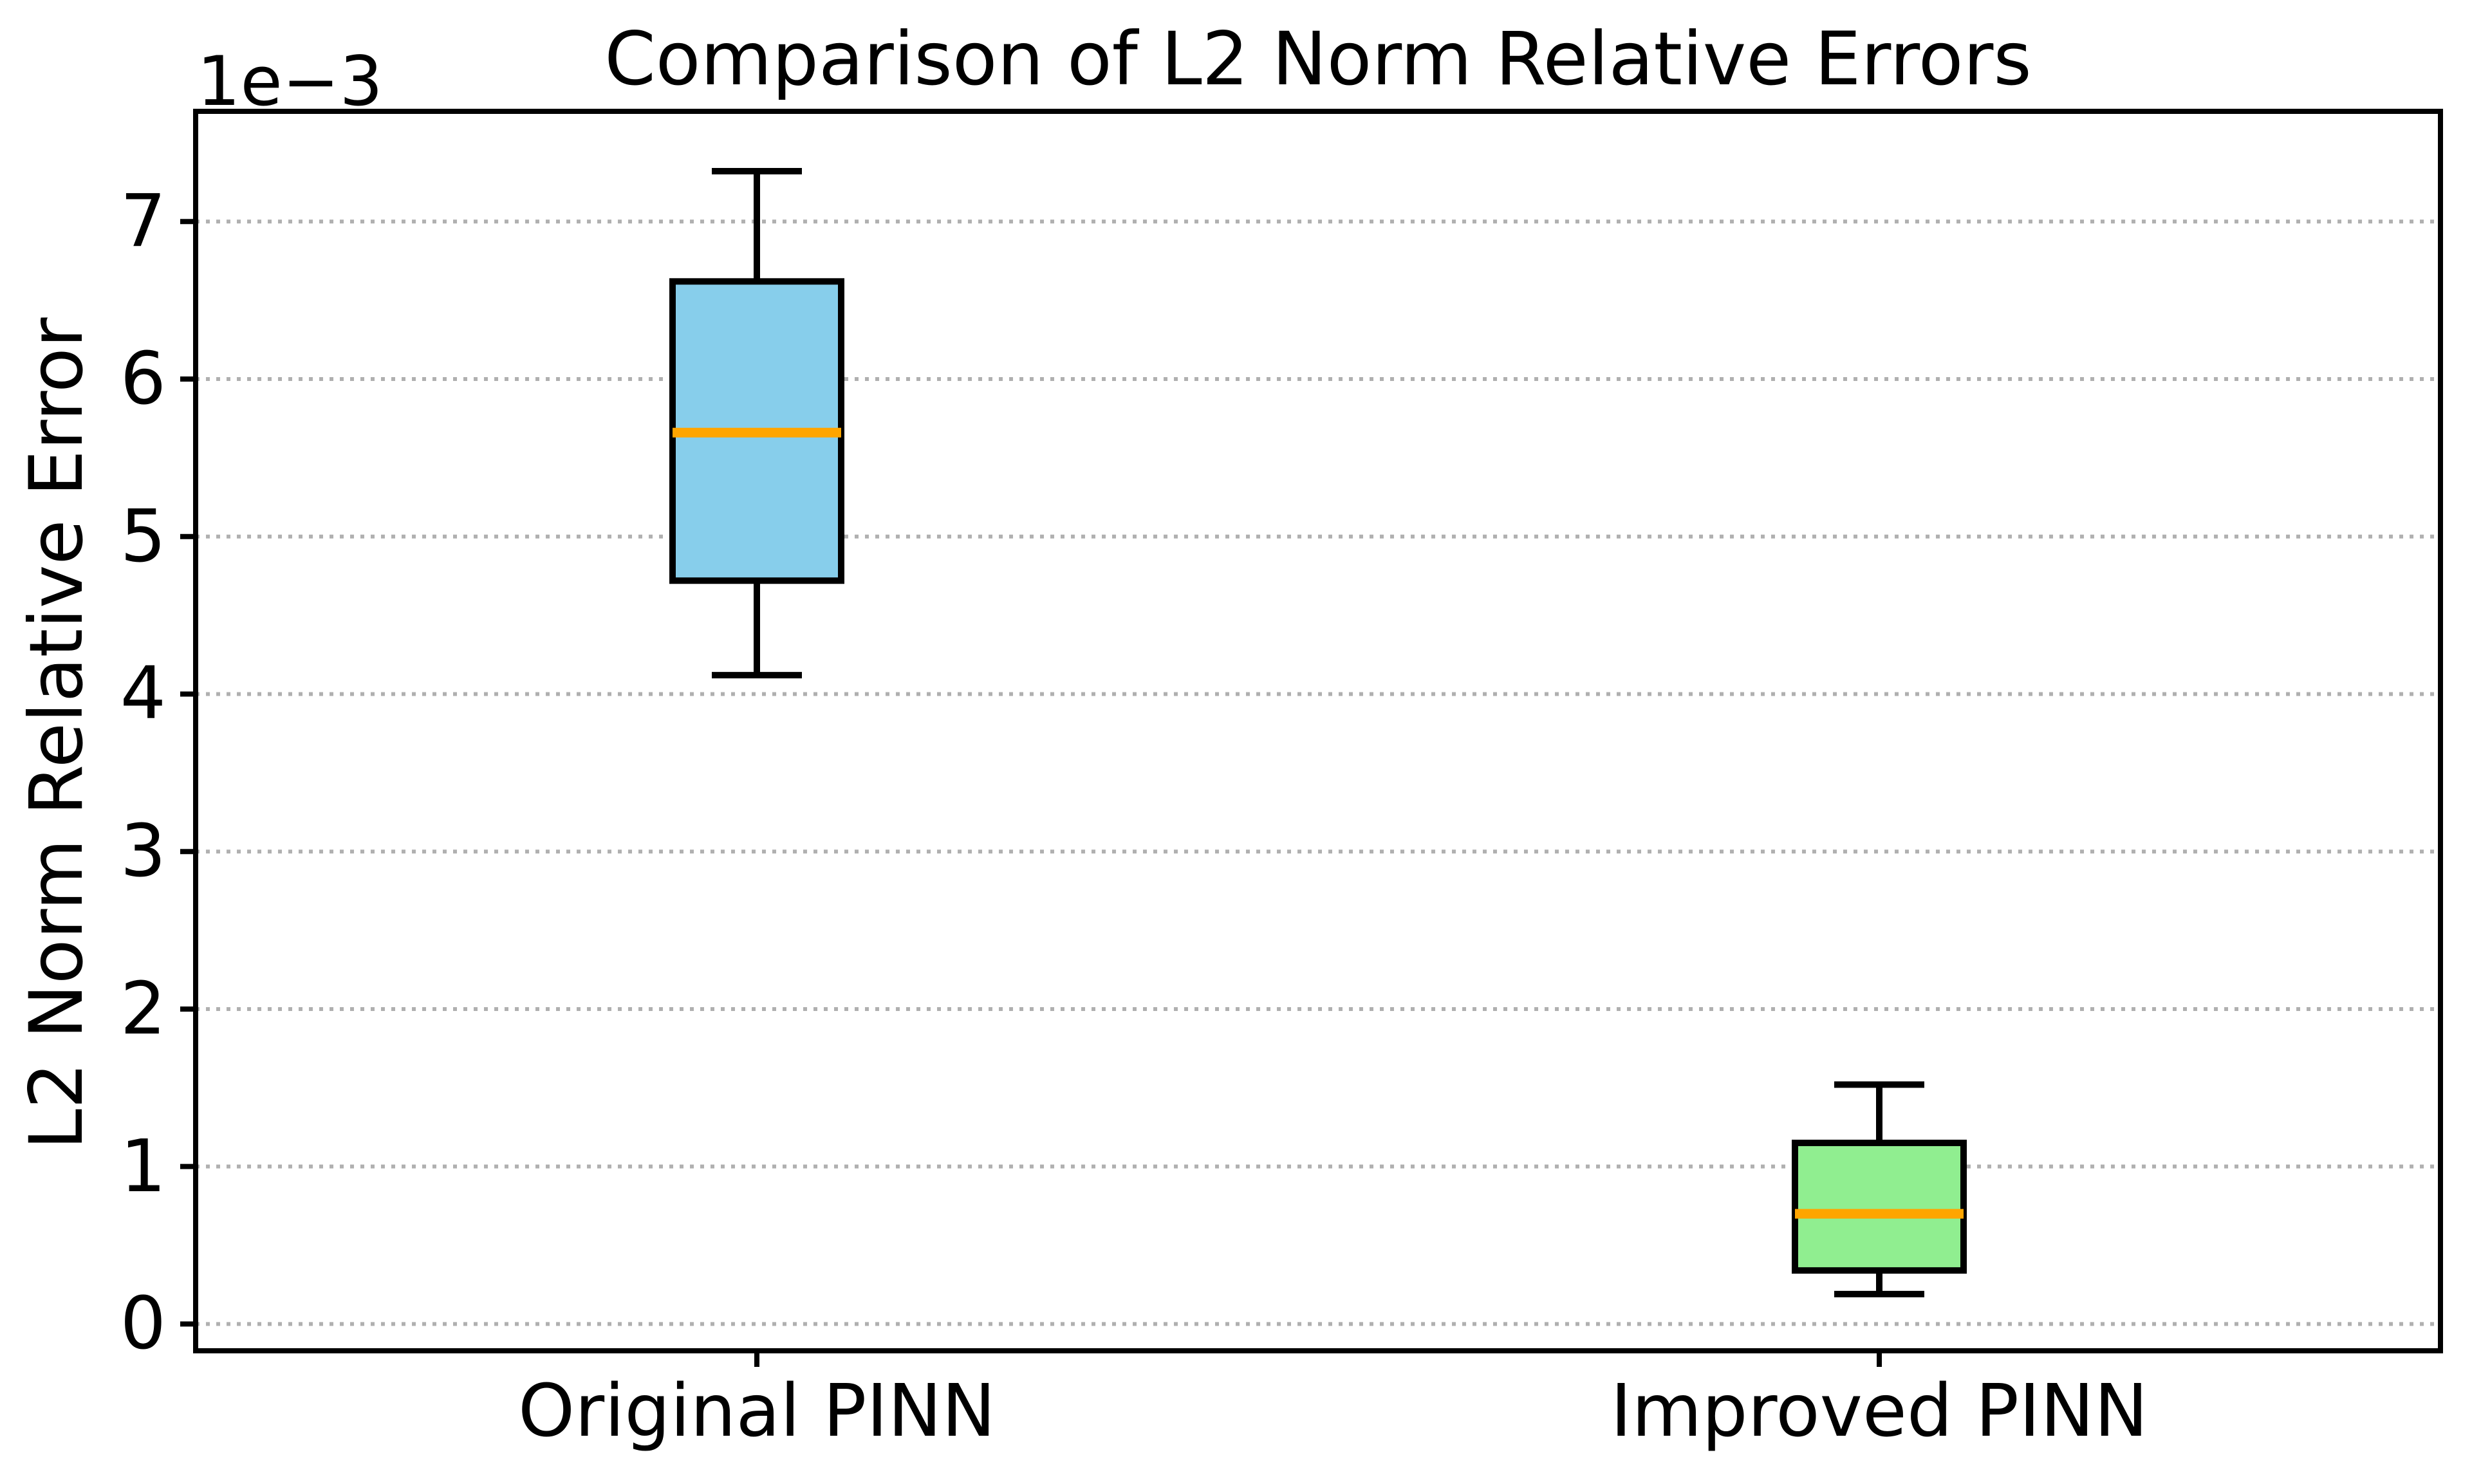 This screenshot has width=2472, height=1484. What do you see at coordinates (143, 1324) in the screenshot?
I see `y-tick-label: 0` at bounding box center [143, 1324].